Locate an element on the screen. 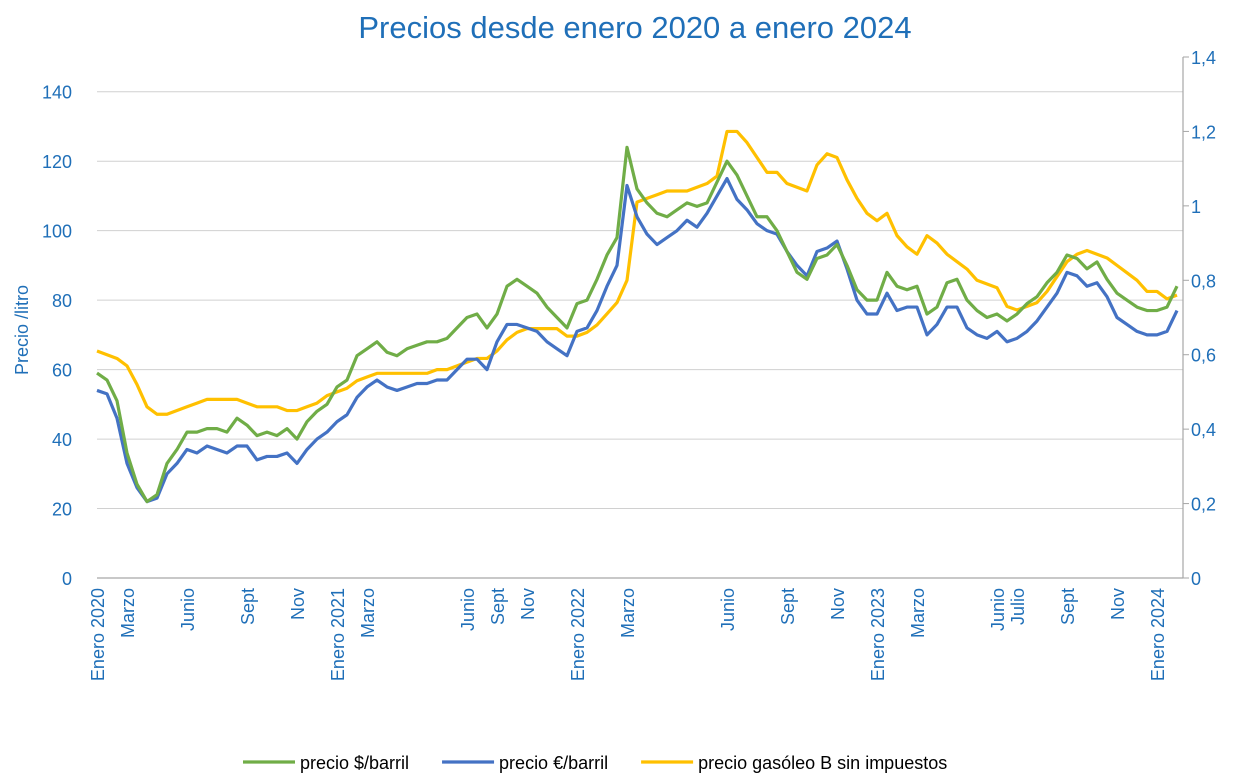 This screenshot has width=1250, height=773. y-tick-label: 40 is located at coordinates (62, 440).